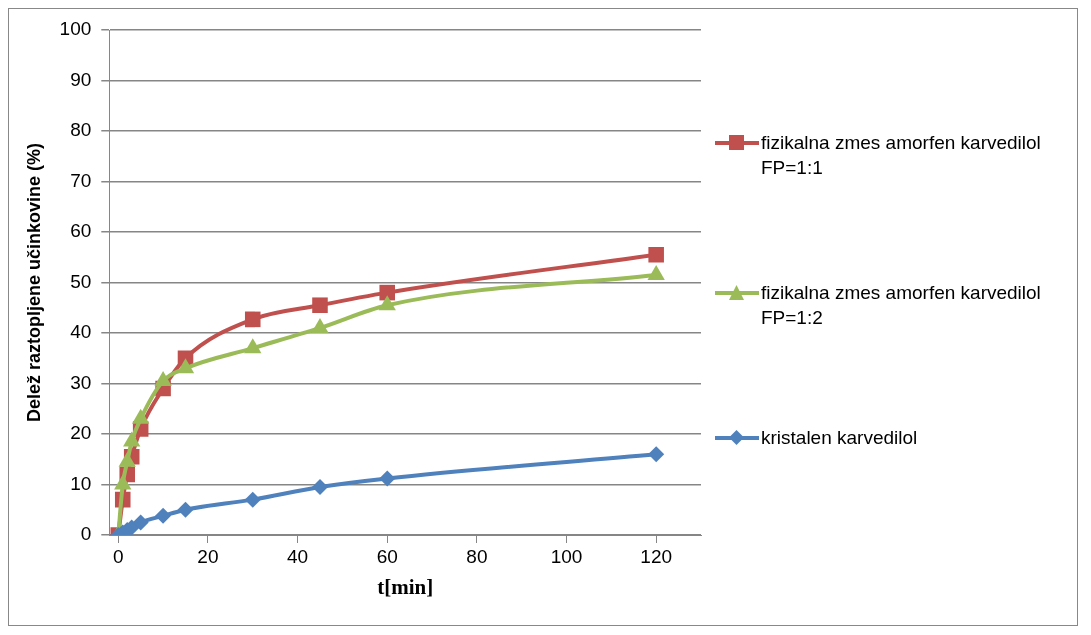  Describe the element at coordinates (901, 155) in the screenshot. I see `legend-label: fizikalna zmes amorfen karvedilol FP=1:1` at that location.